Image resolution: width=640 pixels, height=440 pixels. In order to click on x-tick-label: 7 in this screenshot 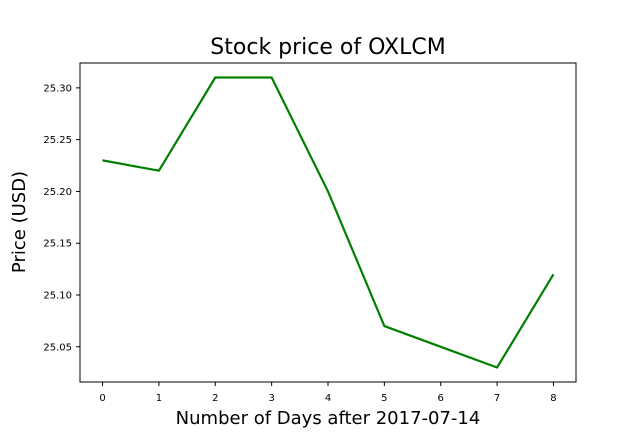, I will do `click(497, 398)`.